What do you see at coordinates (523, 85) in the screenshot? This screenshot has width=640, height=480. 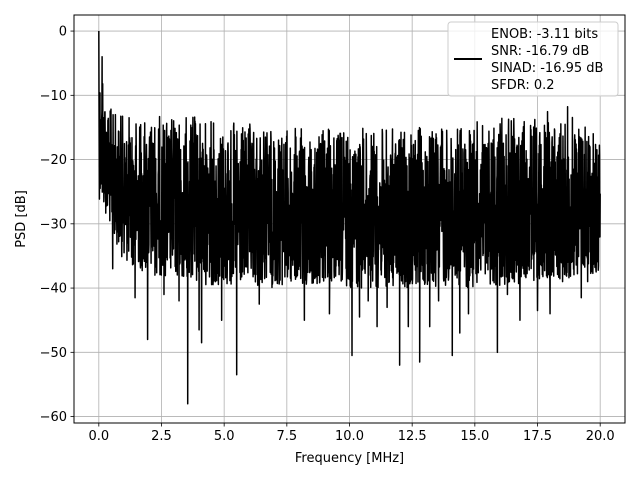 I see `legend-sfdr: SFDR: 0.2` at bounding box center [523, 85].